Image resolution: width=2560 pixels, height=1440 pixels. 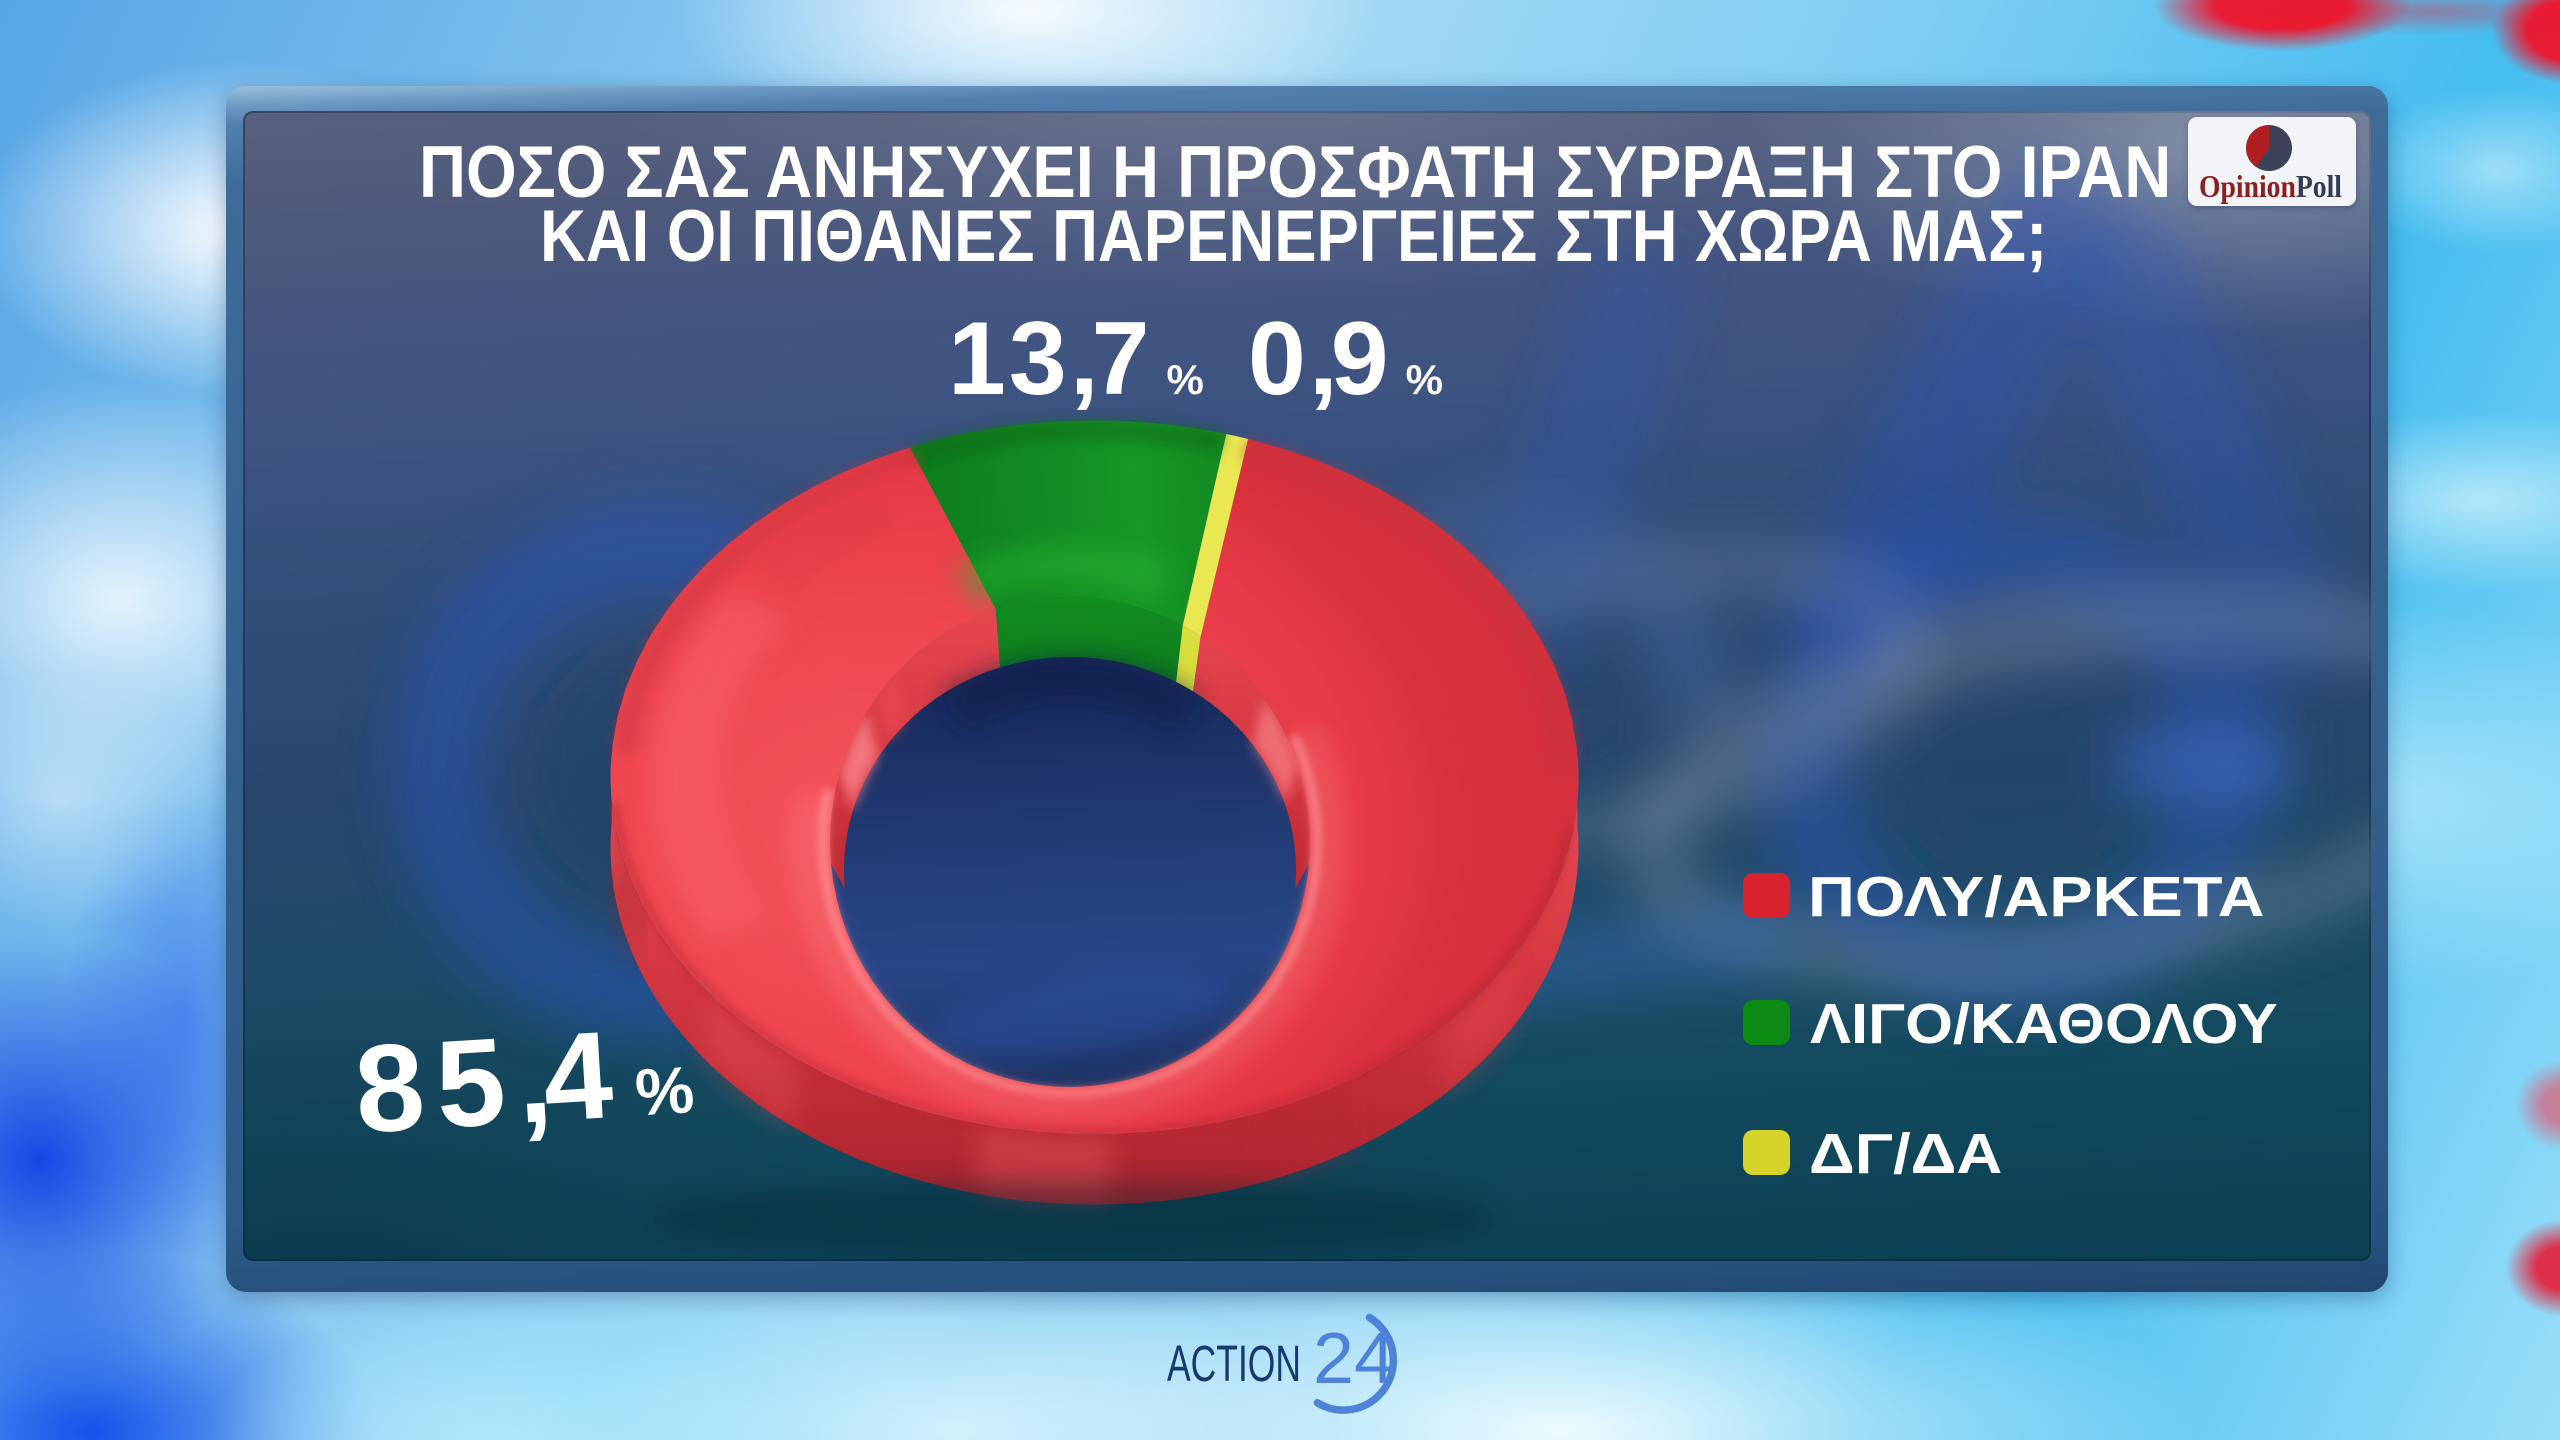 What do you see at coordinates (1234, 1363) in the screenshot?
I see `svg-text: ACTION` at bounding box center [1234, 1363].